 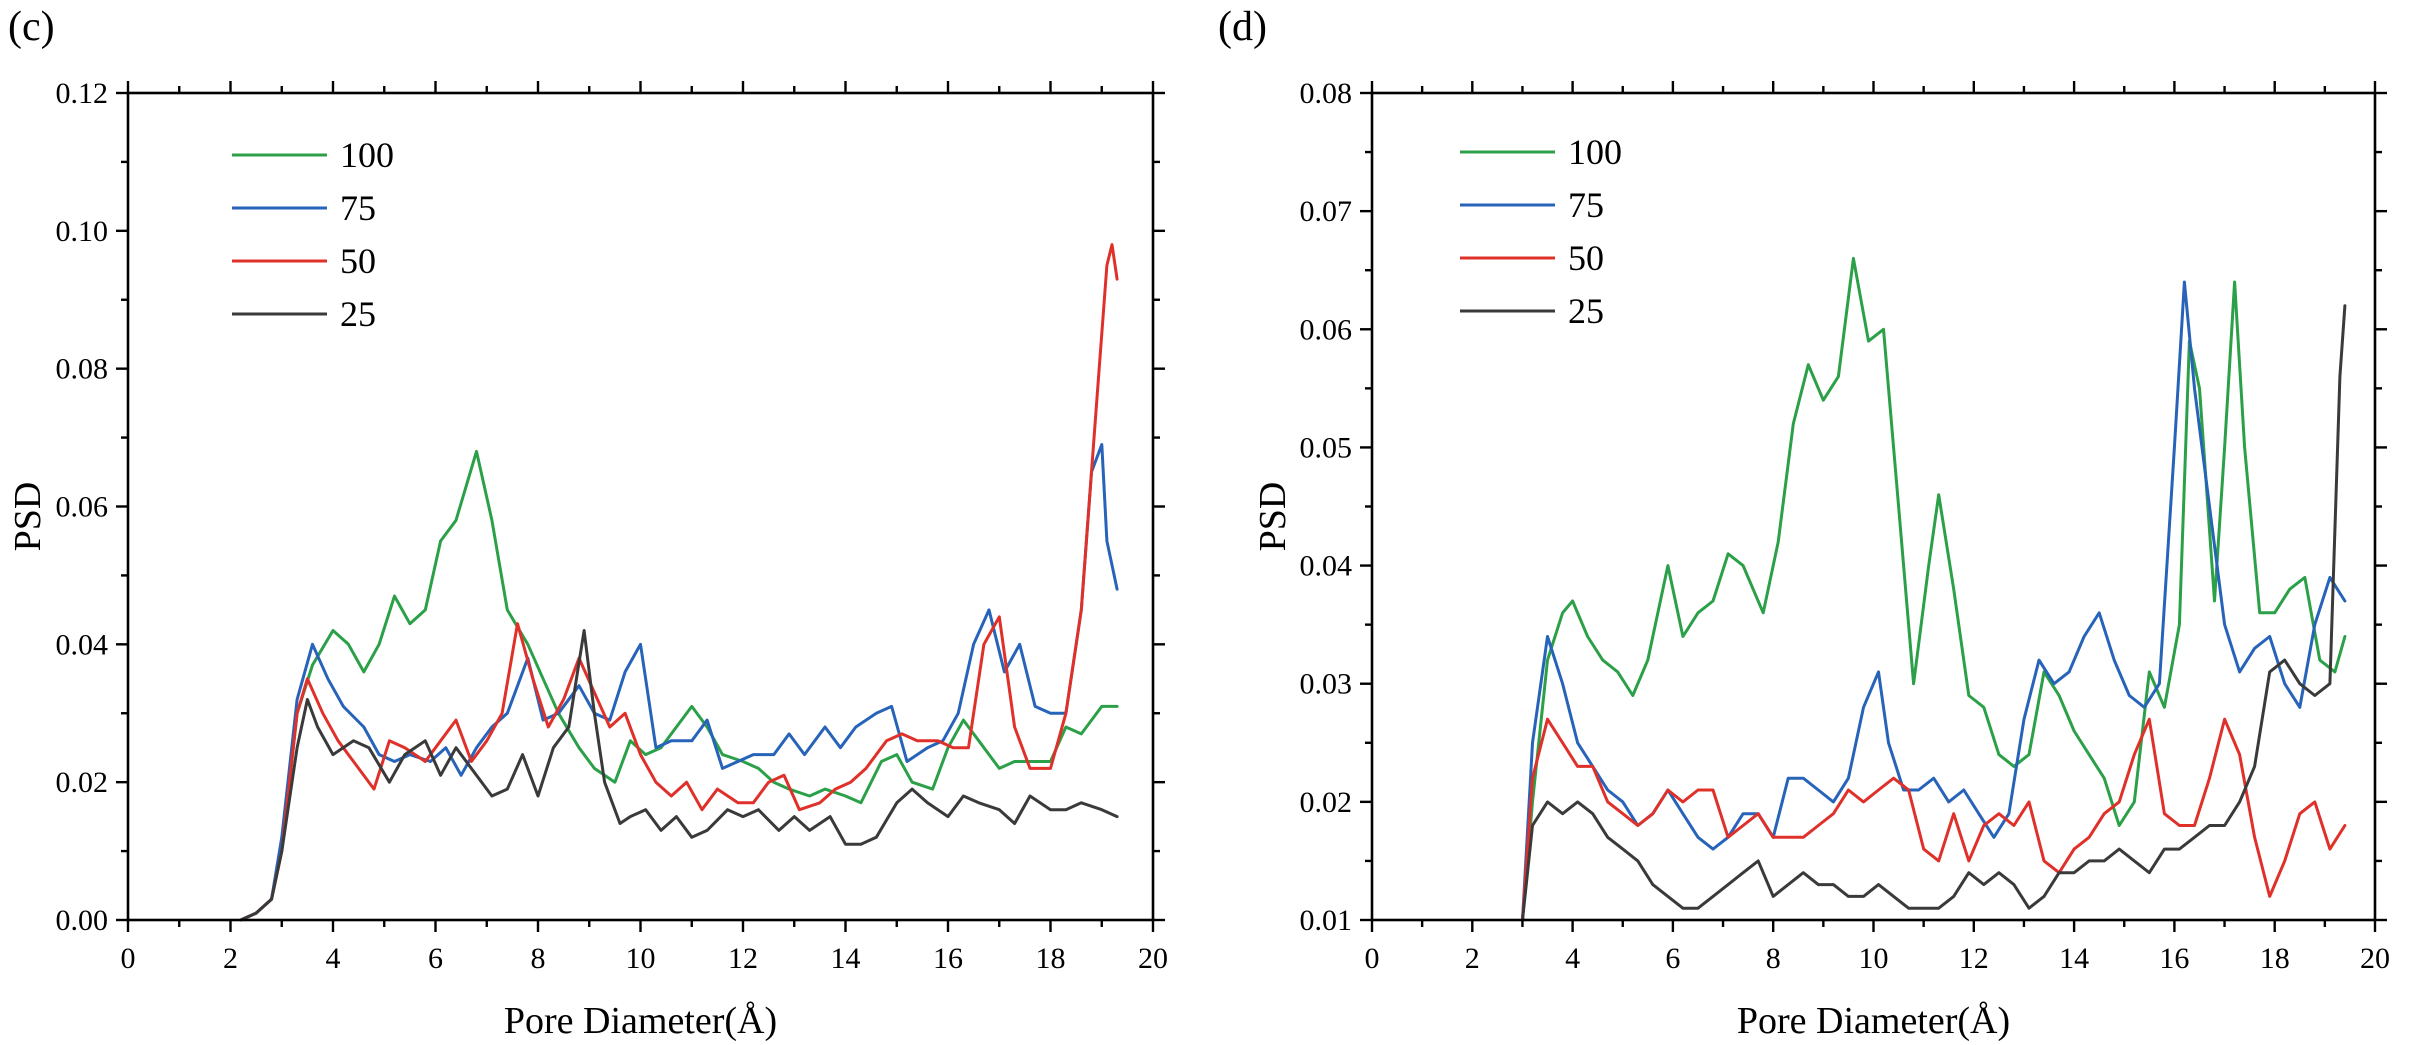 I want to click on y-tick-label: 0.12, so click(x=82, y=93).